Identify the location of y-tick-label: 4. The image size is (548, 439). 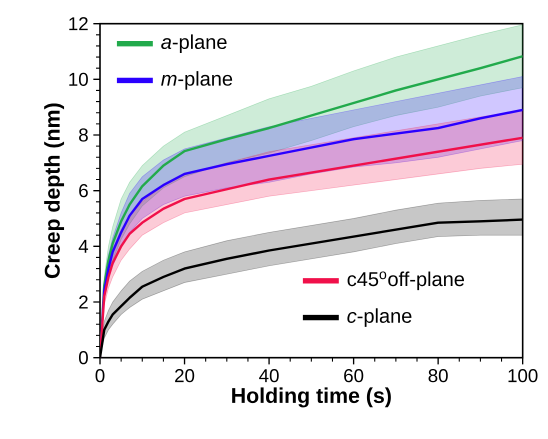
(83, 246).